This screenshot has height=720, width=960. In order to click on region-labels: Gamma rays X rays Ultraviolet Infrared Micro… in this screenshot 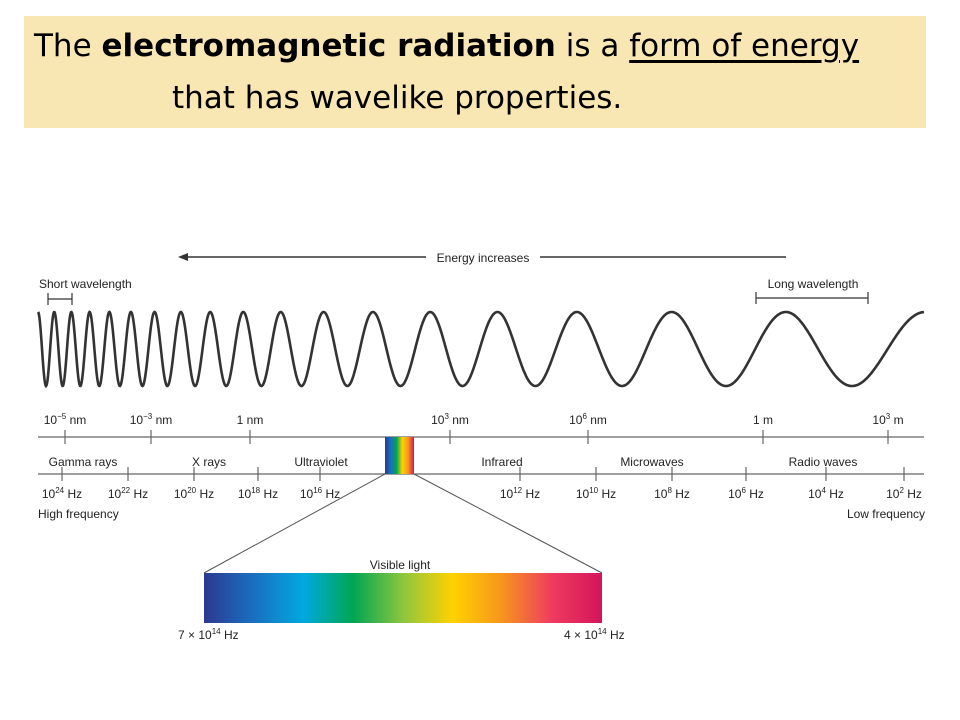, I will do `click(453, 462)`.